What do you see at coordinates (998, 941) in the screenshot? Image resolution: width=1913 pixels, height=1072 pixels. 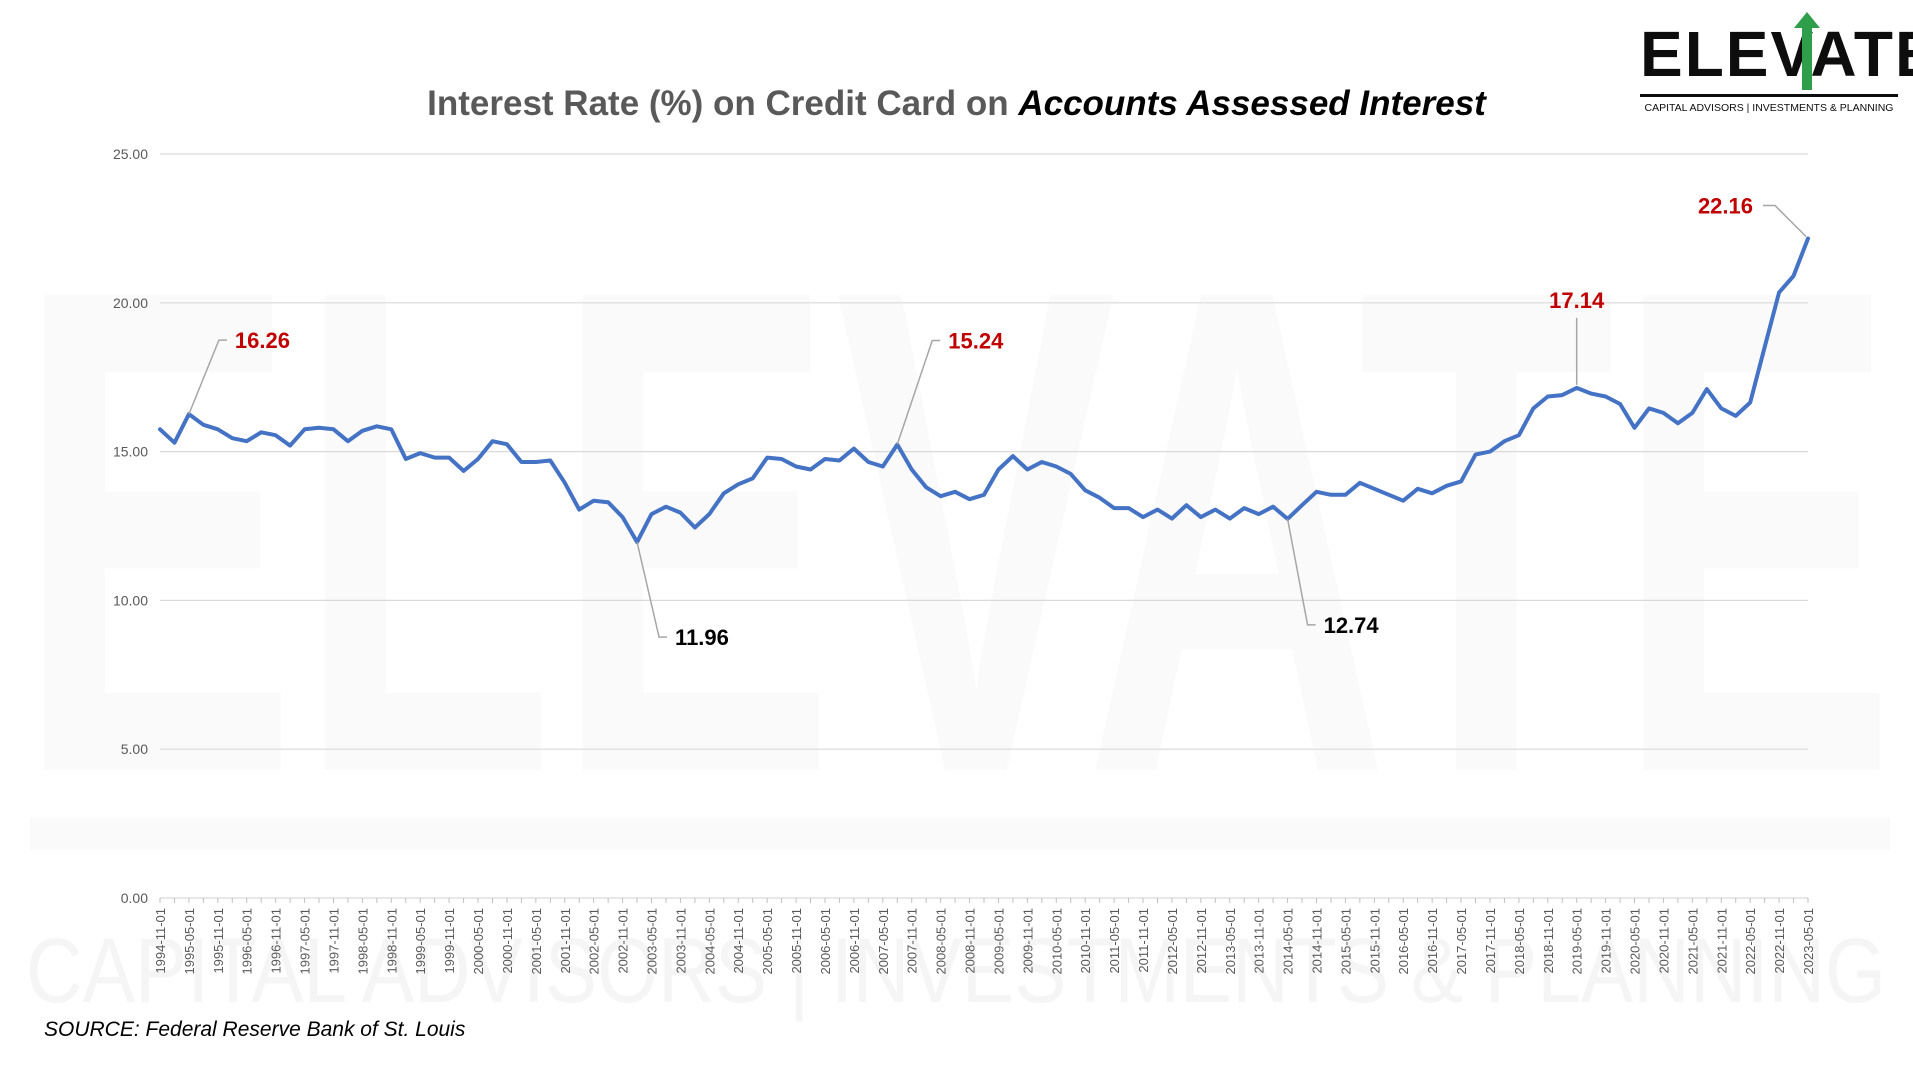 I see `x-tick-label: 2009-05-01` at bounding box center [998, 941].